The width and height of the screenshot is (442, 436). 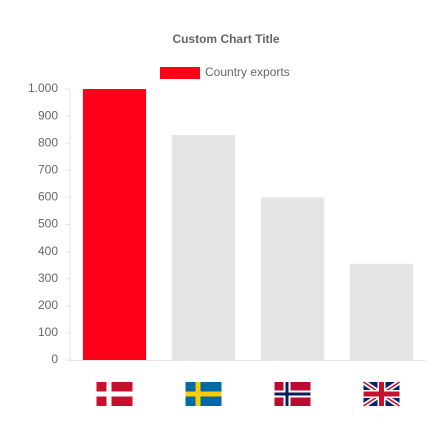 I want to click on y-tick-label: 600, so click(x=48, y=197).